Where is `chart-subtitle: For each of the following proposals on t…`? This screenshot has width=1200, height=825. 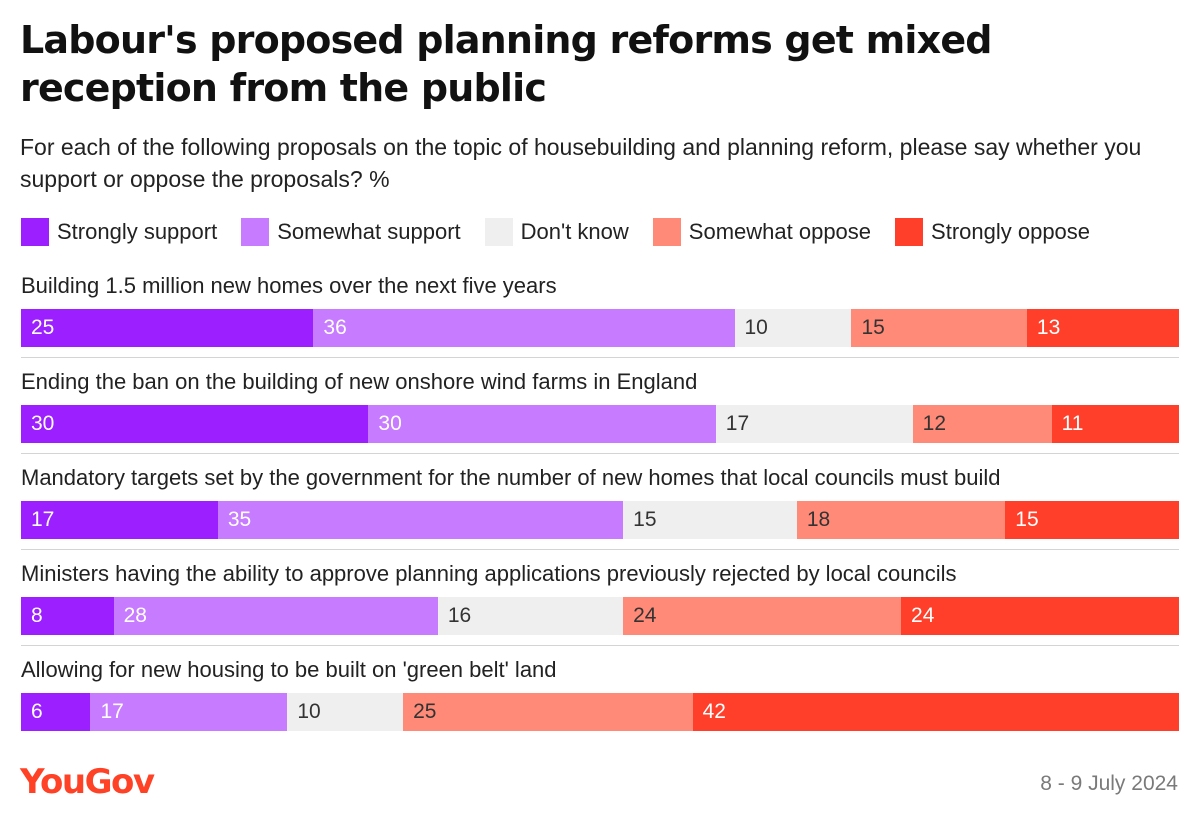 chart-subtitle: For each of the following proposals on t… is located at coordinates (581, 163).